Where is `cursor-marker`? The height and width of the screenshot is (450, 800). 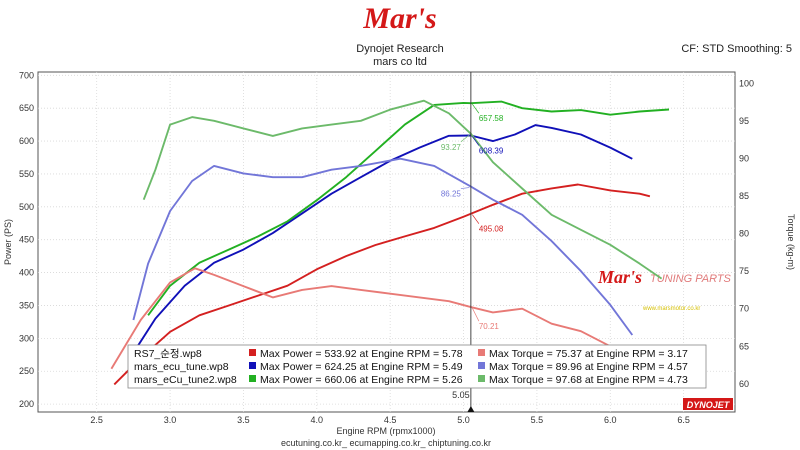 cursor-marker is located at coordinates (471, 409).